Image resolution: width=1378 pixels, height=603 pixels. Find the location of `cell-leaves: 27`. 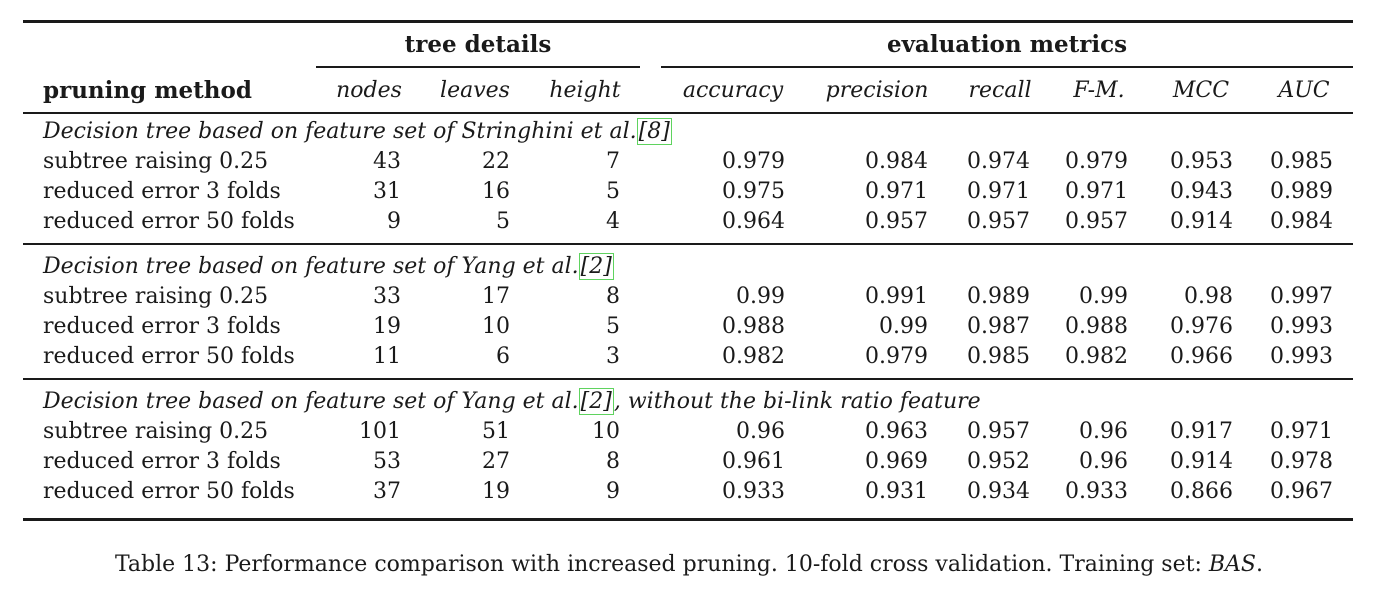

cell-leaves: 27 is located at coordinates (496, 461).